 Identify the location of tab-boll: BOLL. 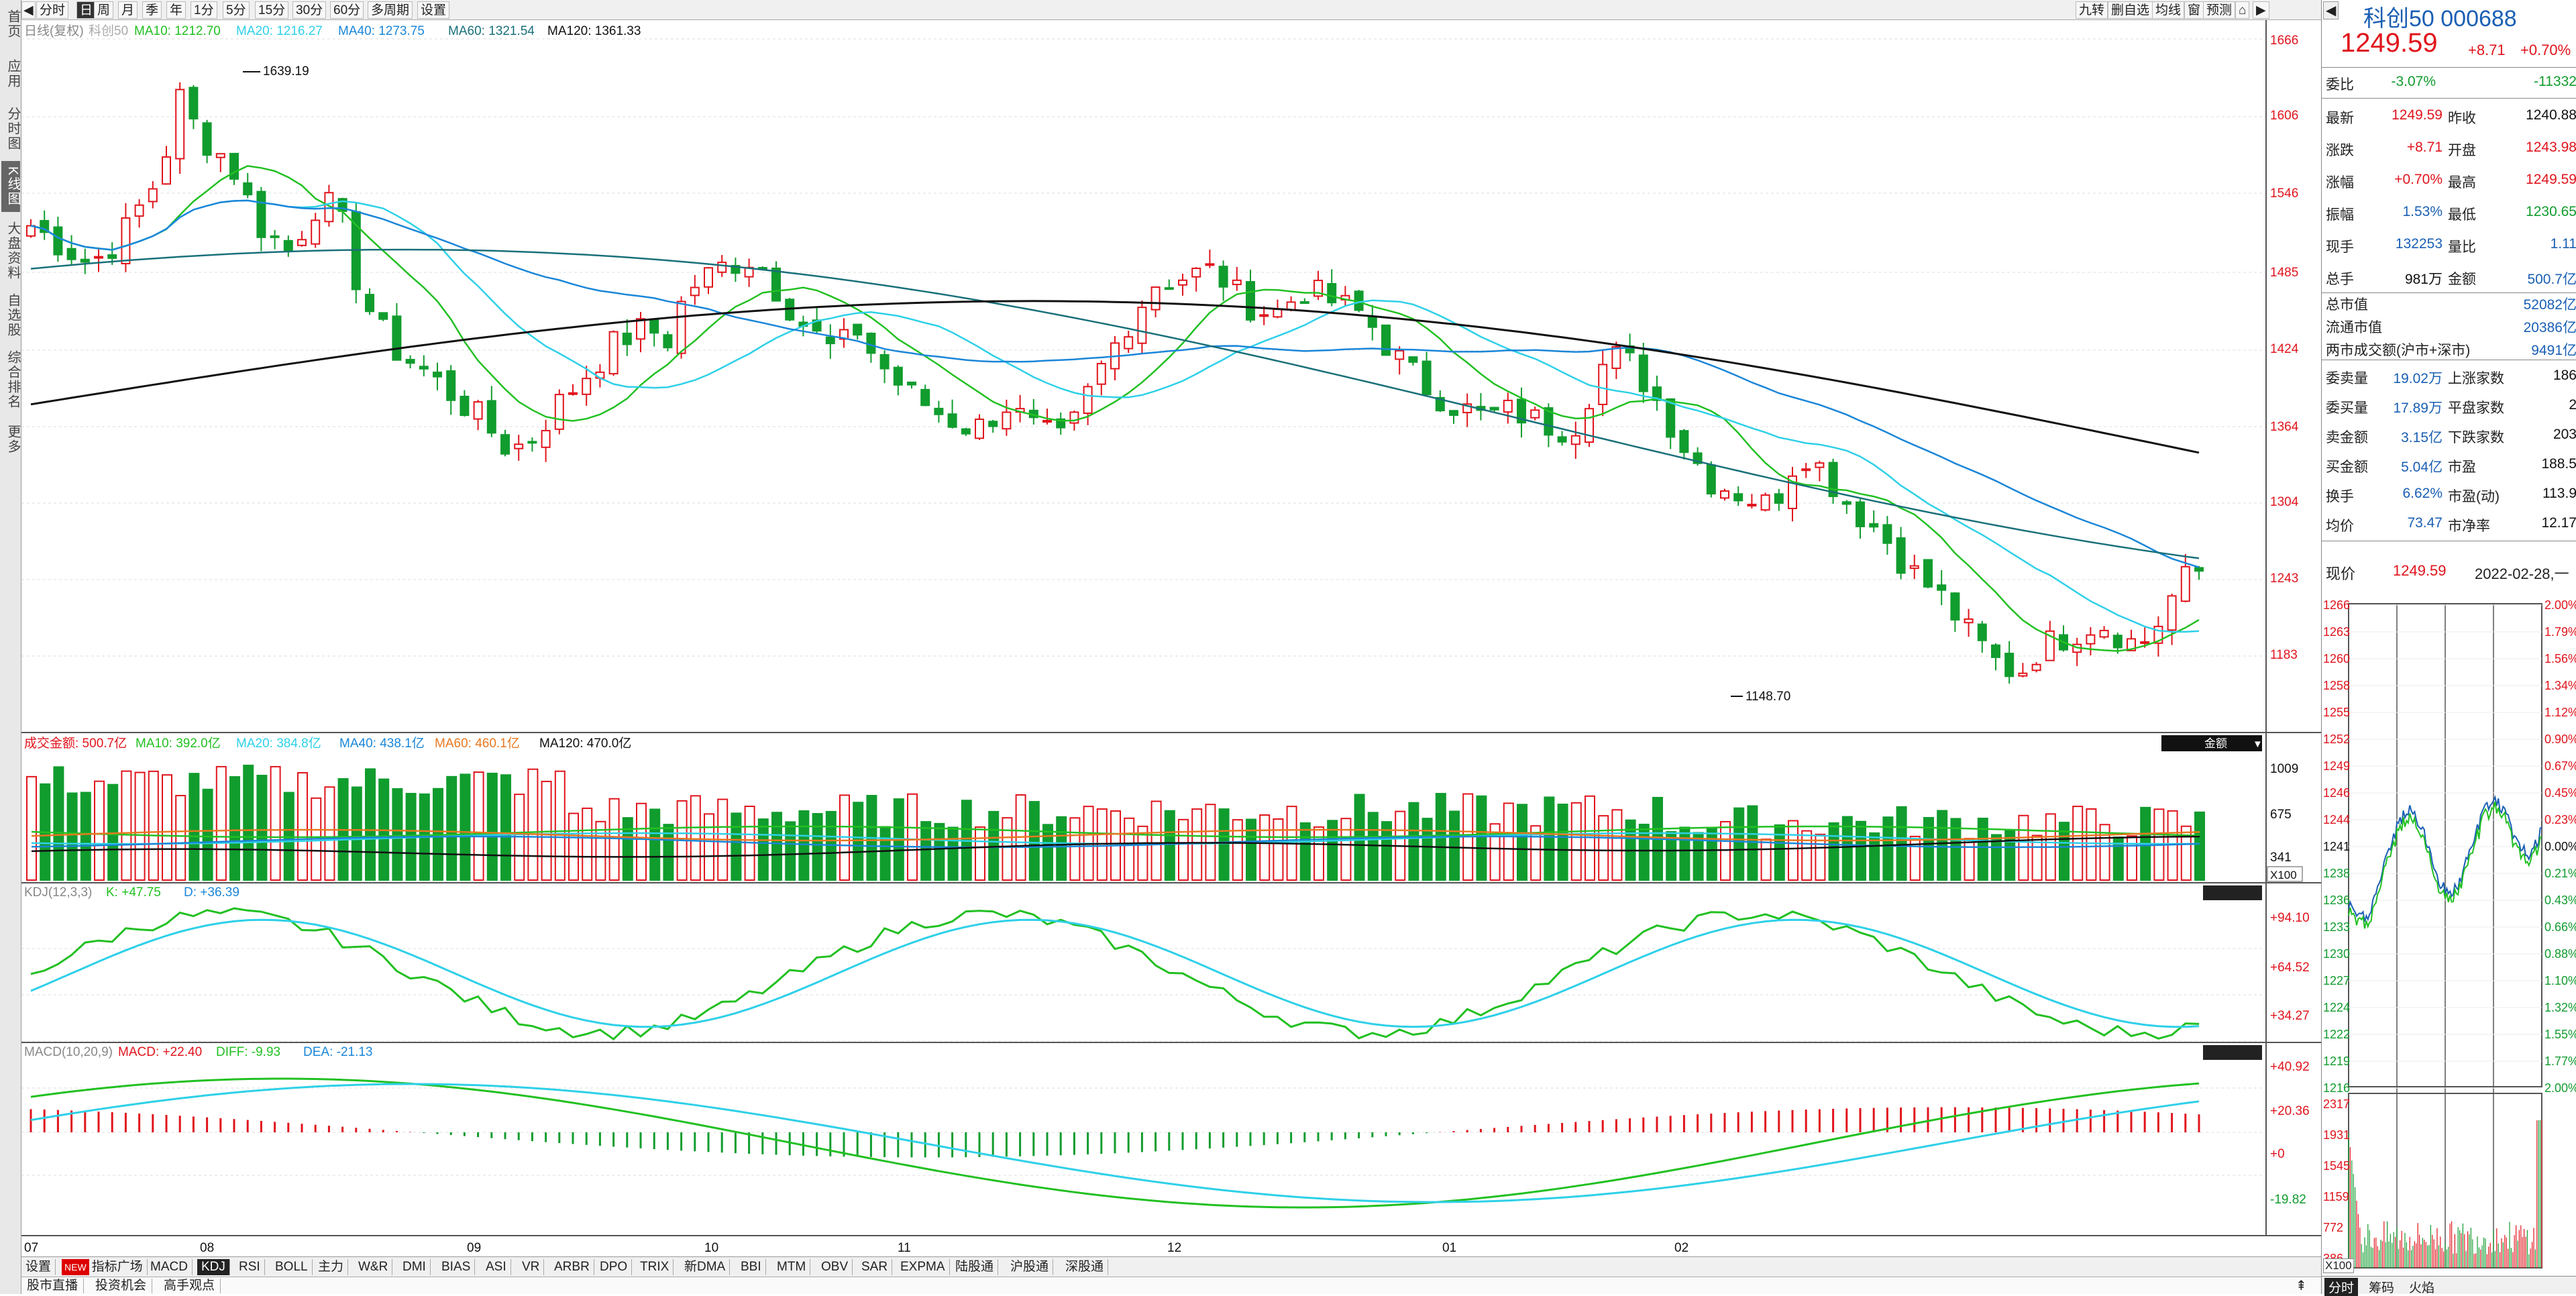
(292, 1267).